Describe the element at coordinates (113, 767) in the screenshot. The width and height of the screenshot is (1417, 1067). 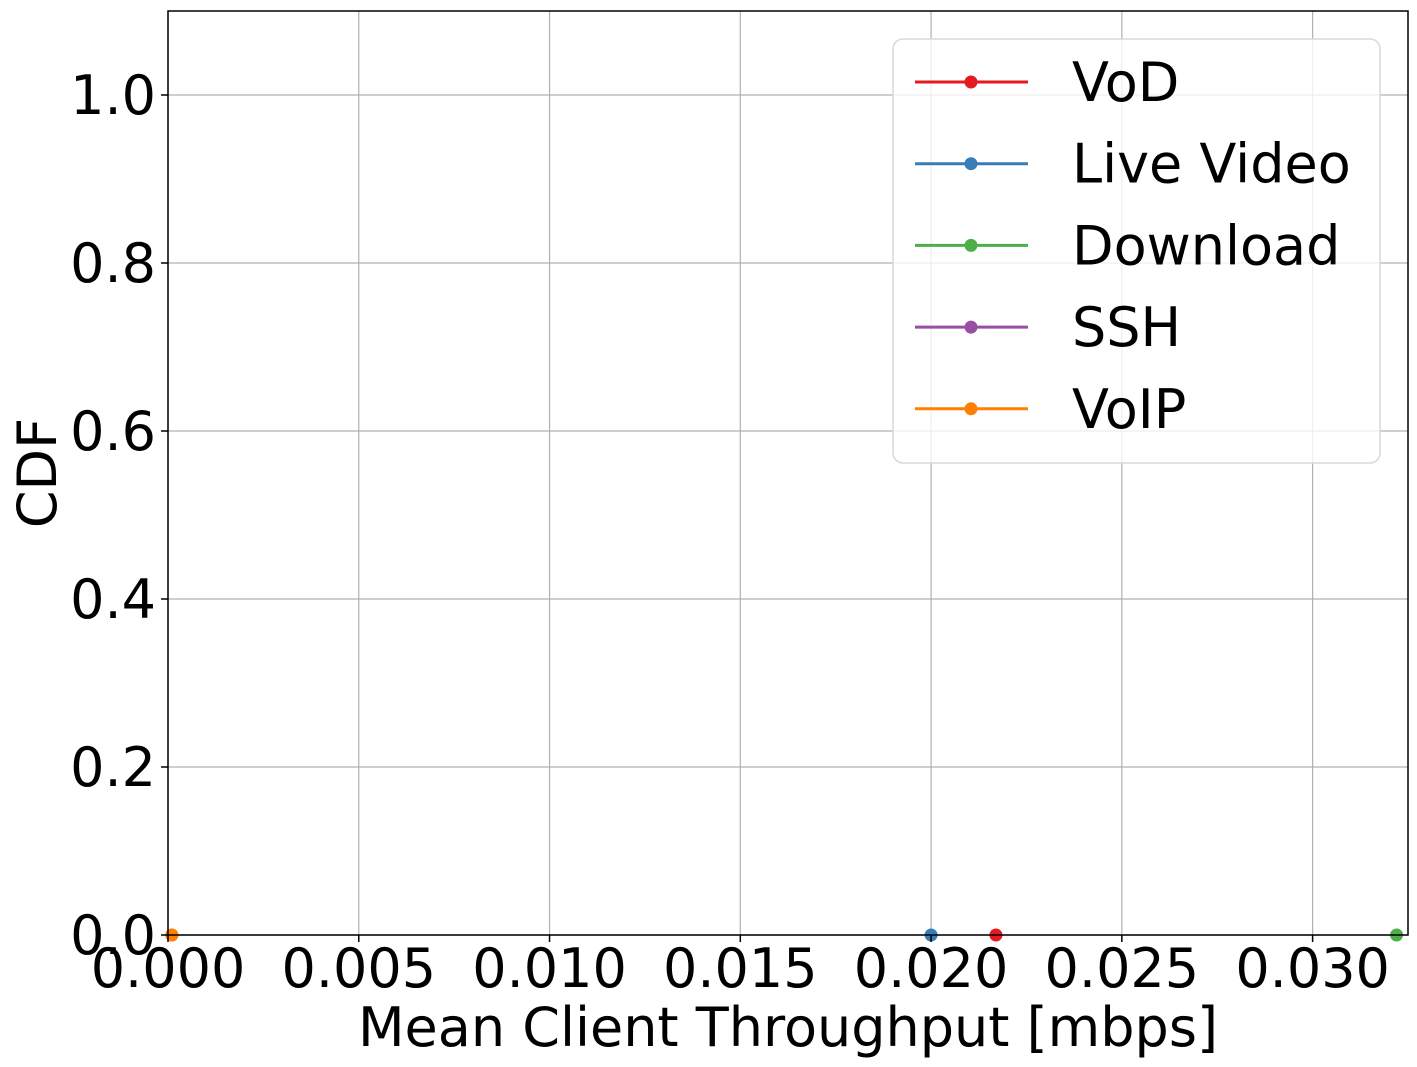
I see `y-tick-label: 0.2` at that location.